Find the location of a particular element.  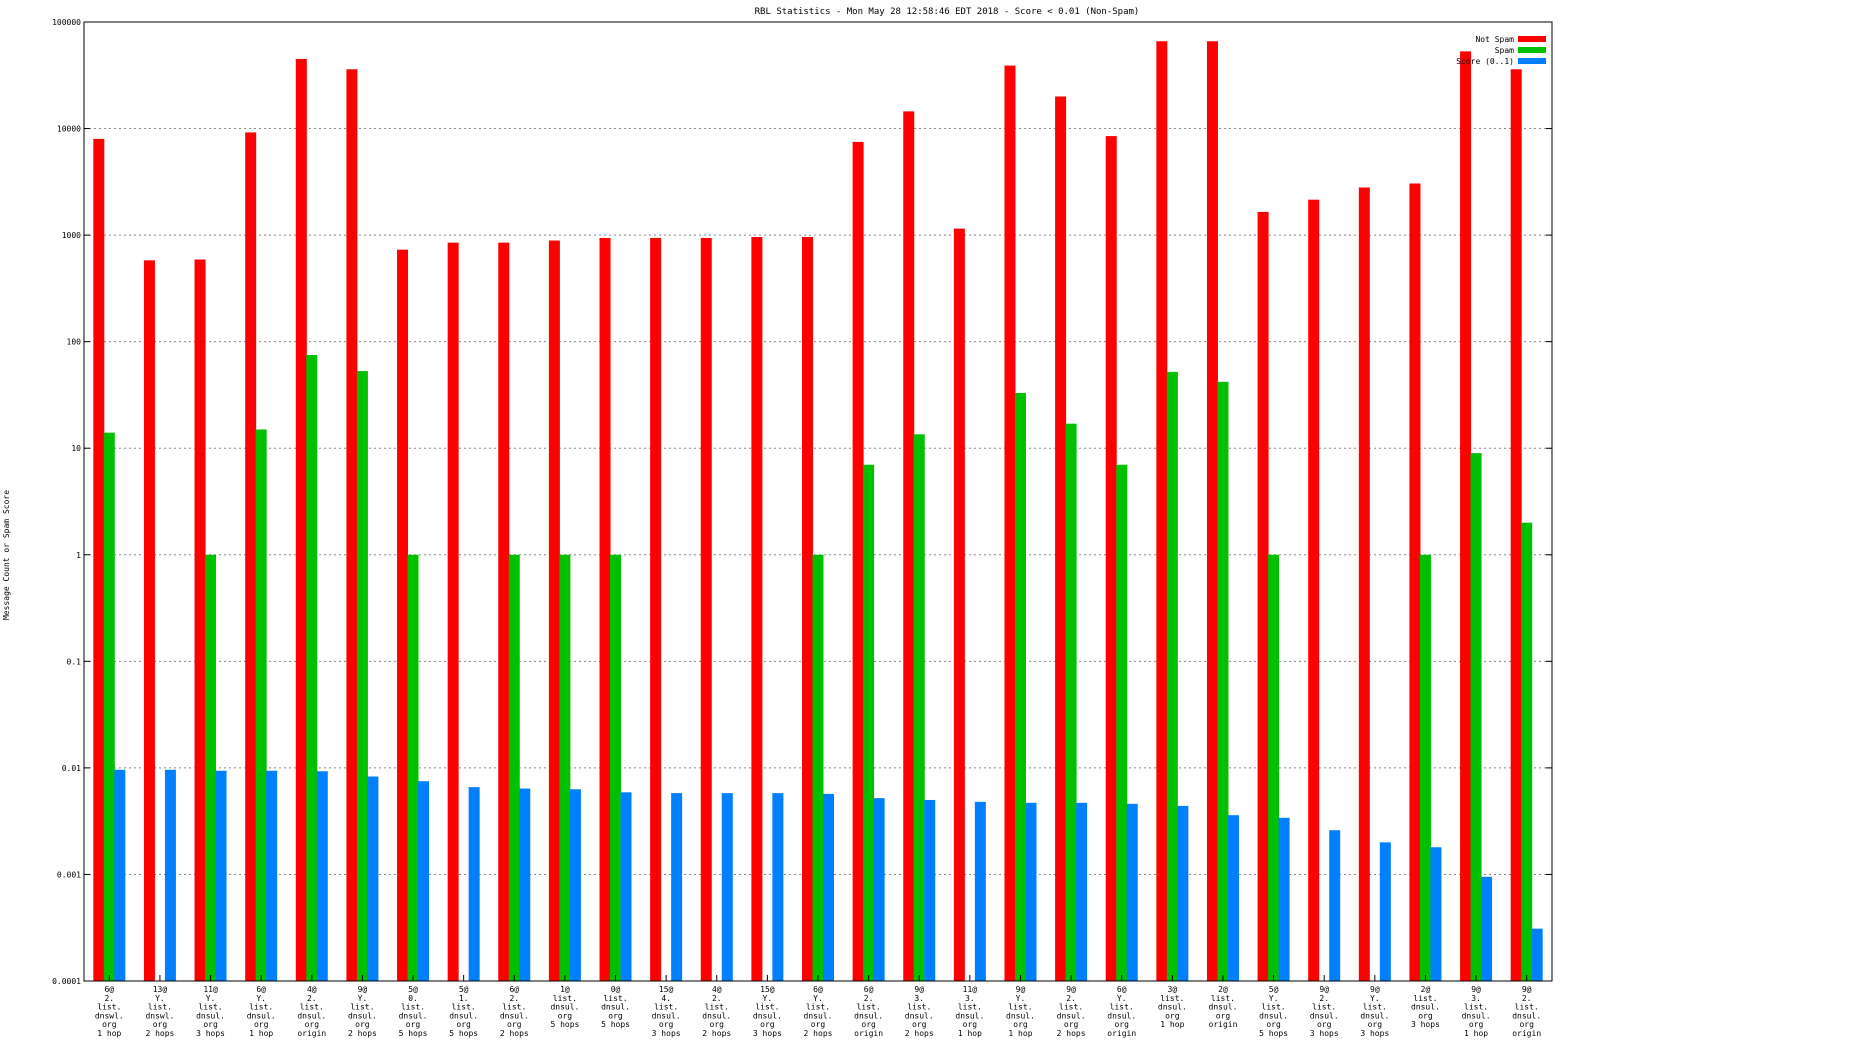

x-category-label: 6@ Y. list. dnsul. org origin is located at coordinates (1121, 1011).